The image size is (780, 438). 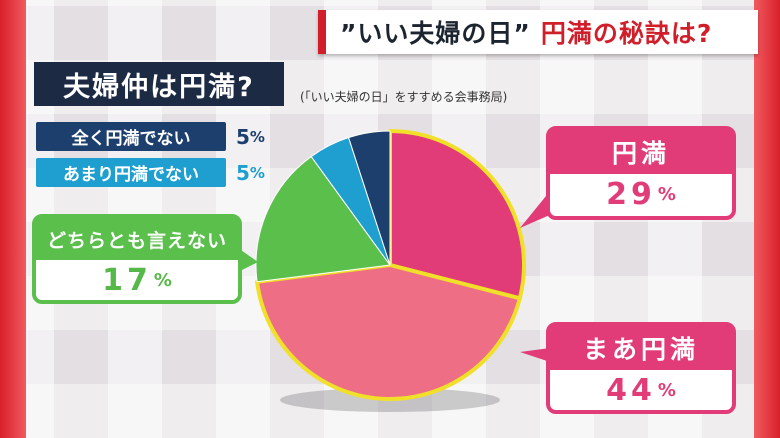 I want to click on callout-maa-value: 44, so click(x=631, y=390).